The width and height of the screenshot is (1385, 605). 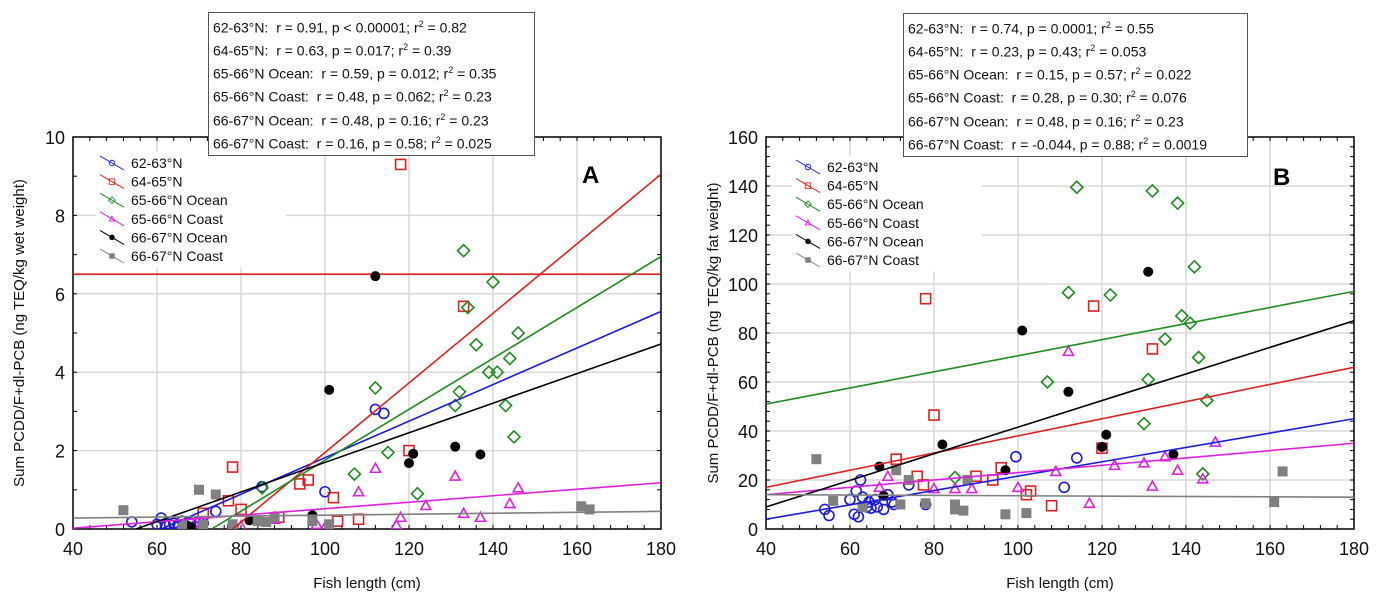 I want to click on y-tick-label: 160, so click(x=743, y=138).